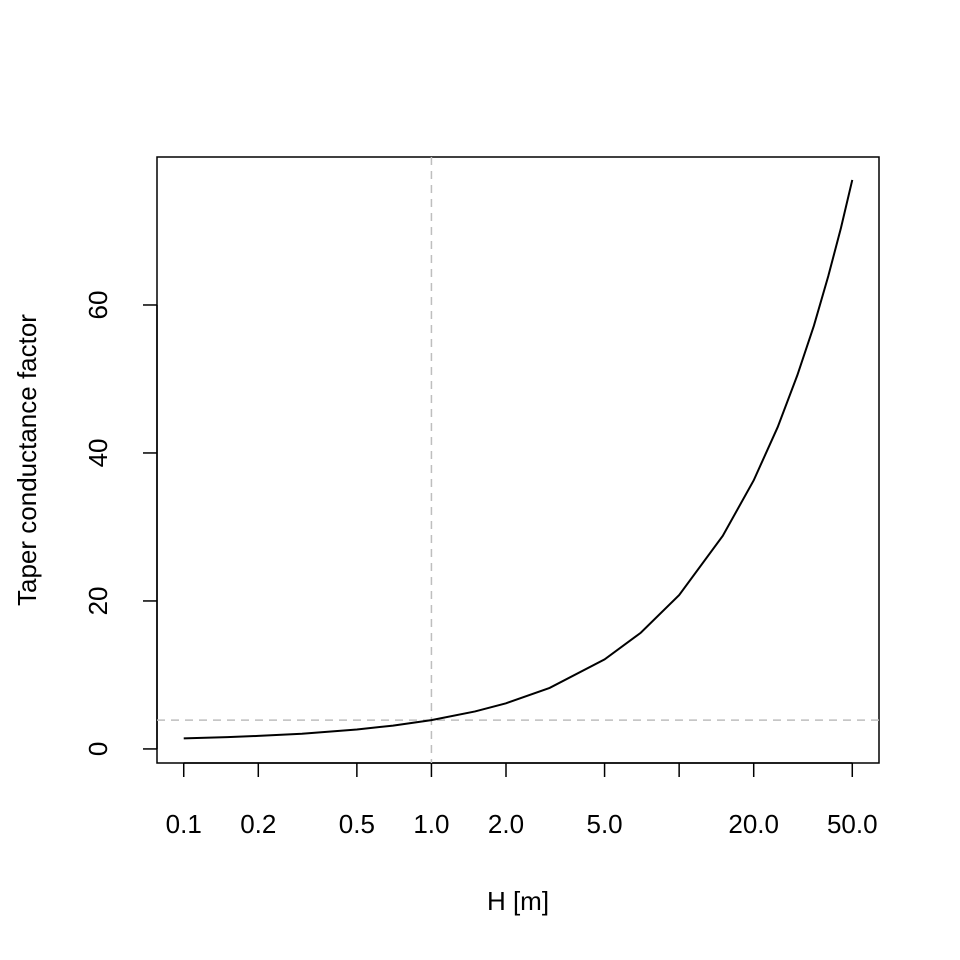  Describe the element at coordinates (27, 460) in the screenshot. I see `y-axis-label: Taper conductance factor` at that location.